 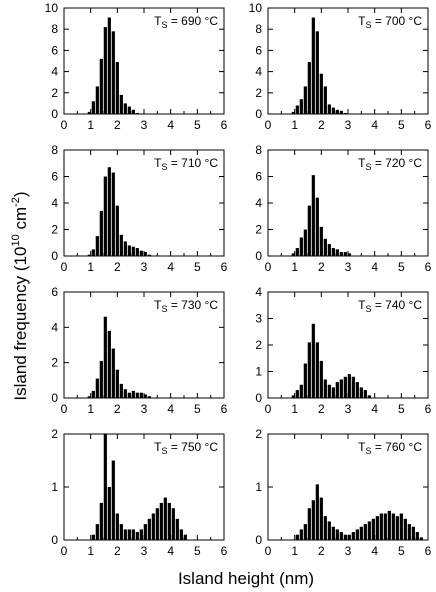 What do you see at coordinates (158, 21) in the screenshot?
I see `label-prefix: T` at bounding box center [158, 21].